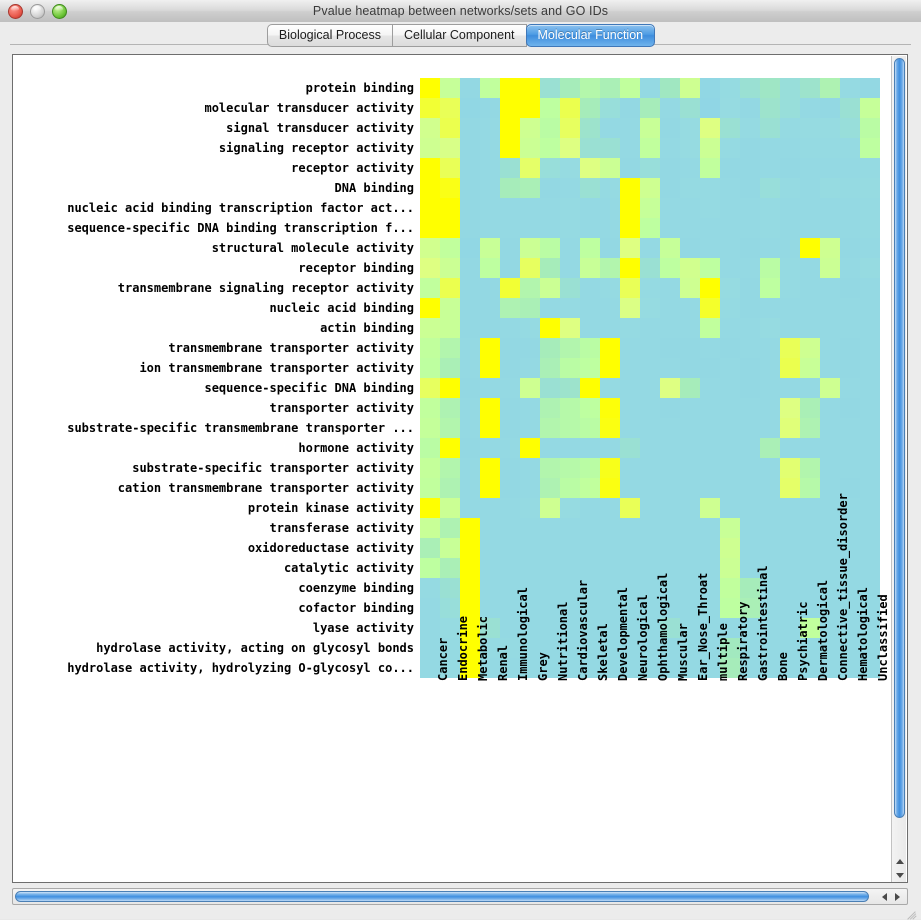 The height and width of the screenshot is (920, 921). I want to click on scroll-up-icon, so click(899, 861).